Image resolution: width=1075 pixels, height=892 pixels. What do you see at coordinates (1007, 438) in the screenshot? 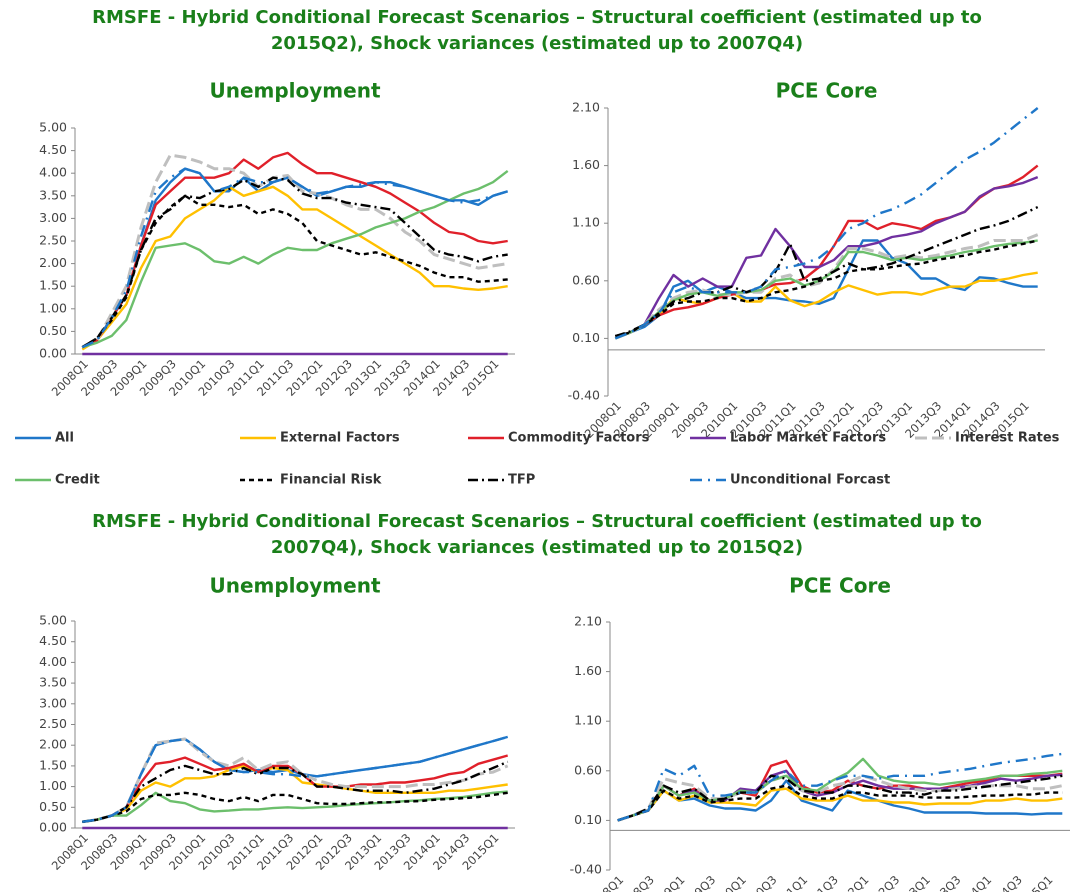
I see `legend-label: Interest Rates` at bounding box center [1007, 438].